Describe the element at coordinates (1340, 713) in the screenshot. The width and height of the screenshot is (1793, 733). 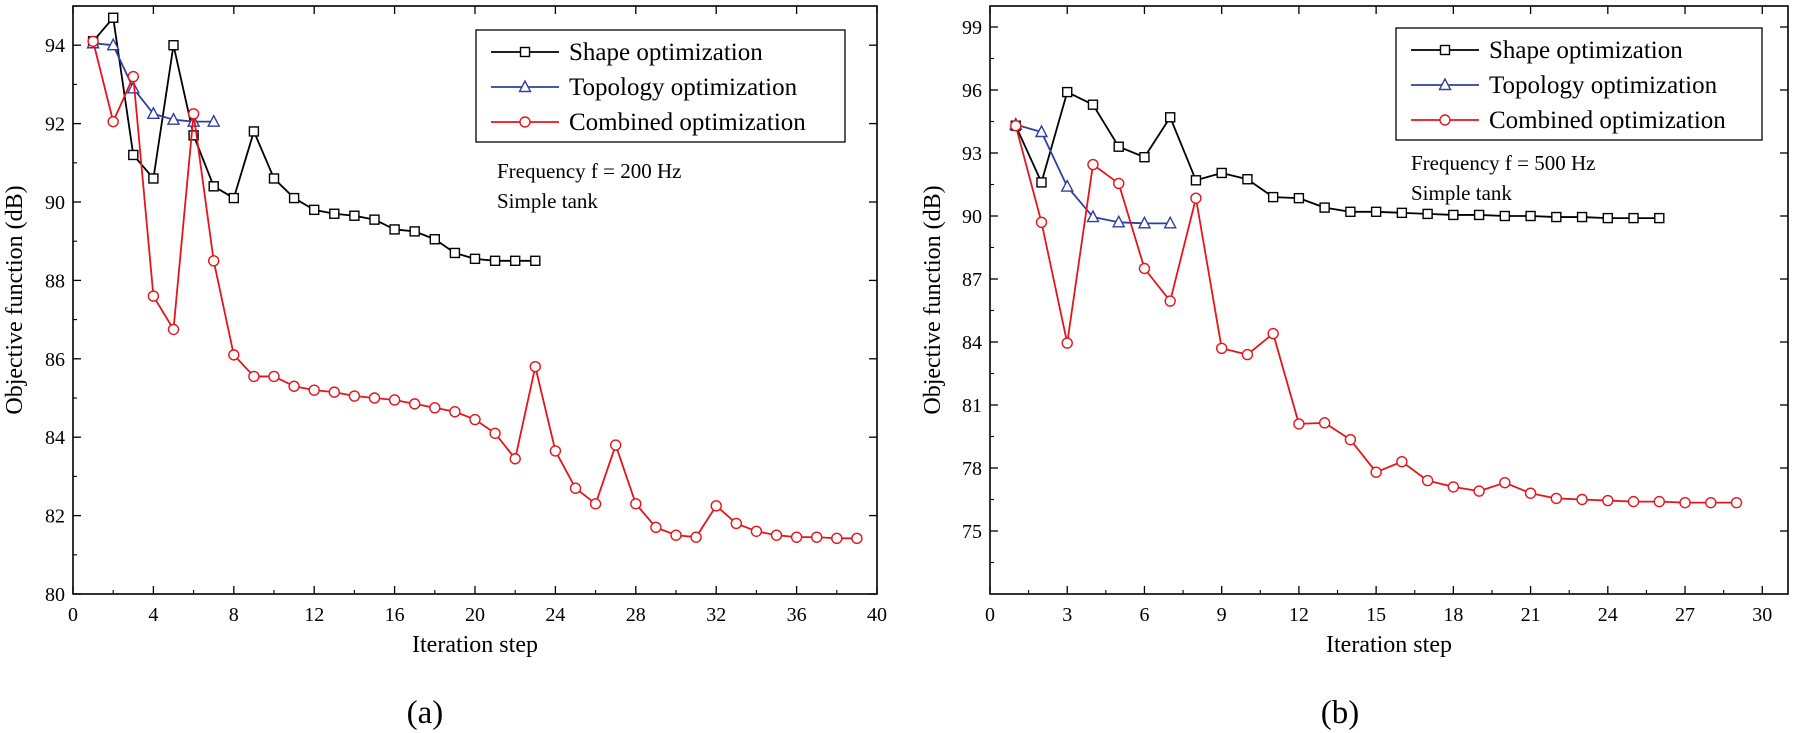
I see `panel-caption: (b)` at that location.